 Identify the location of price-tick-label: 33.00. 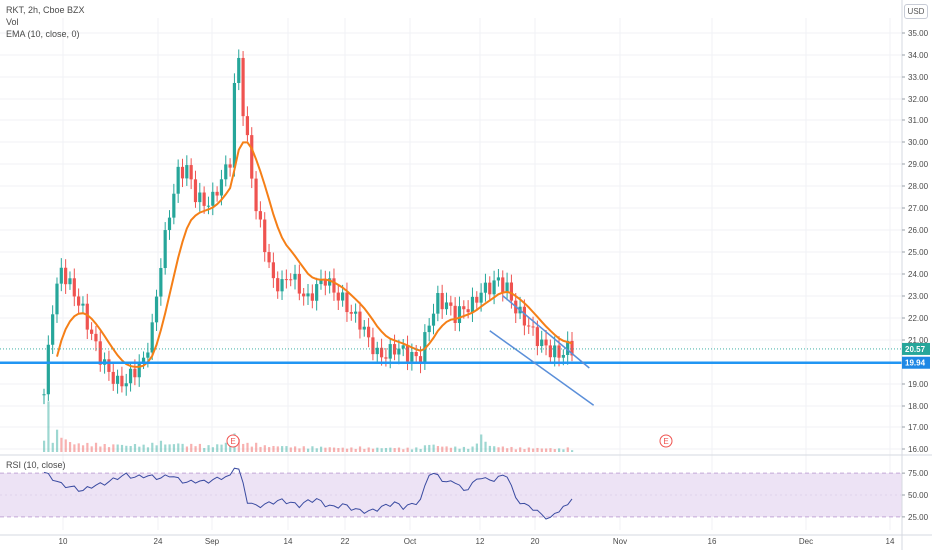
(918, 77).